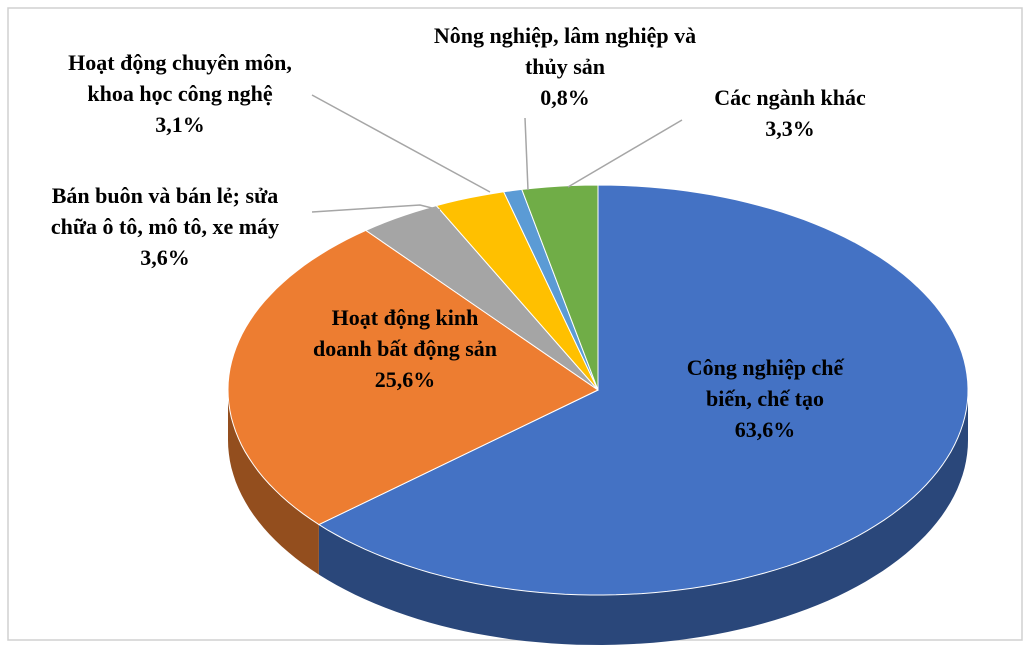  Describe the element at coordinates (565, 97) in the screenshot. I see `value-label: 0,8%` at that location.